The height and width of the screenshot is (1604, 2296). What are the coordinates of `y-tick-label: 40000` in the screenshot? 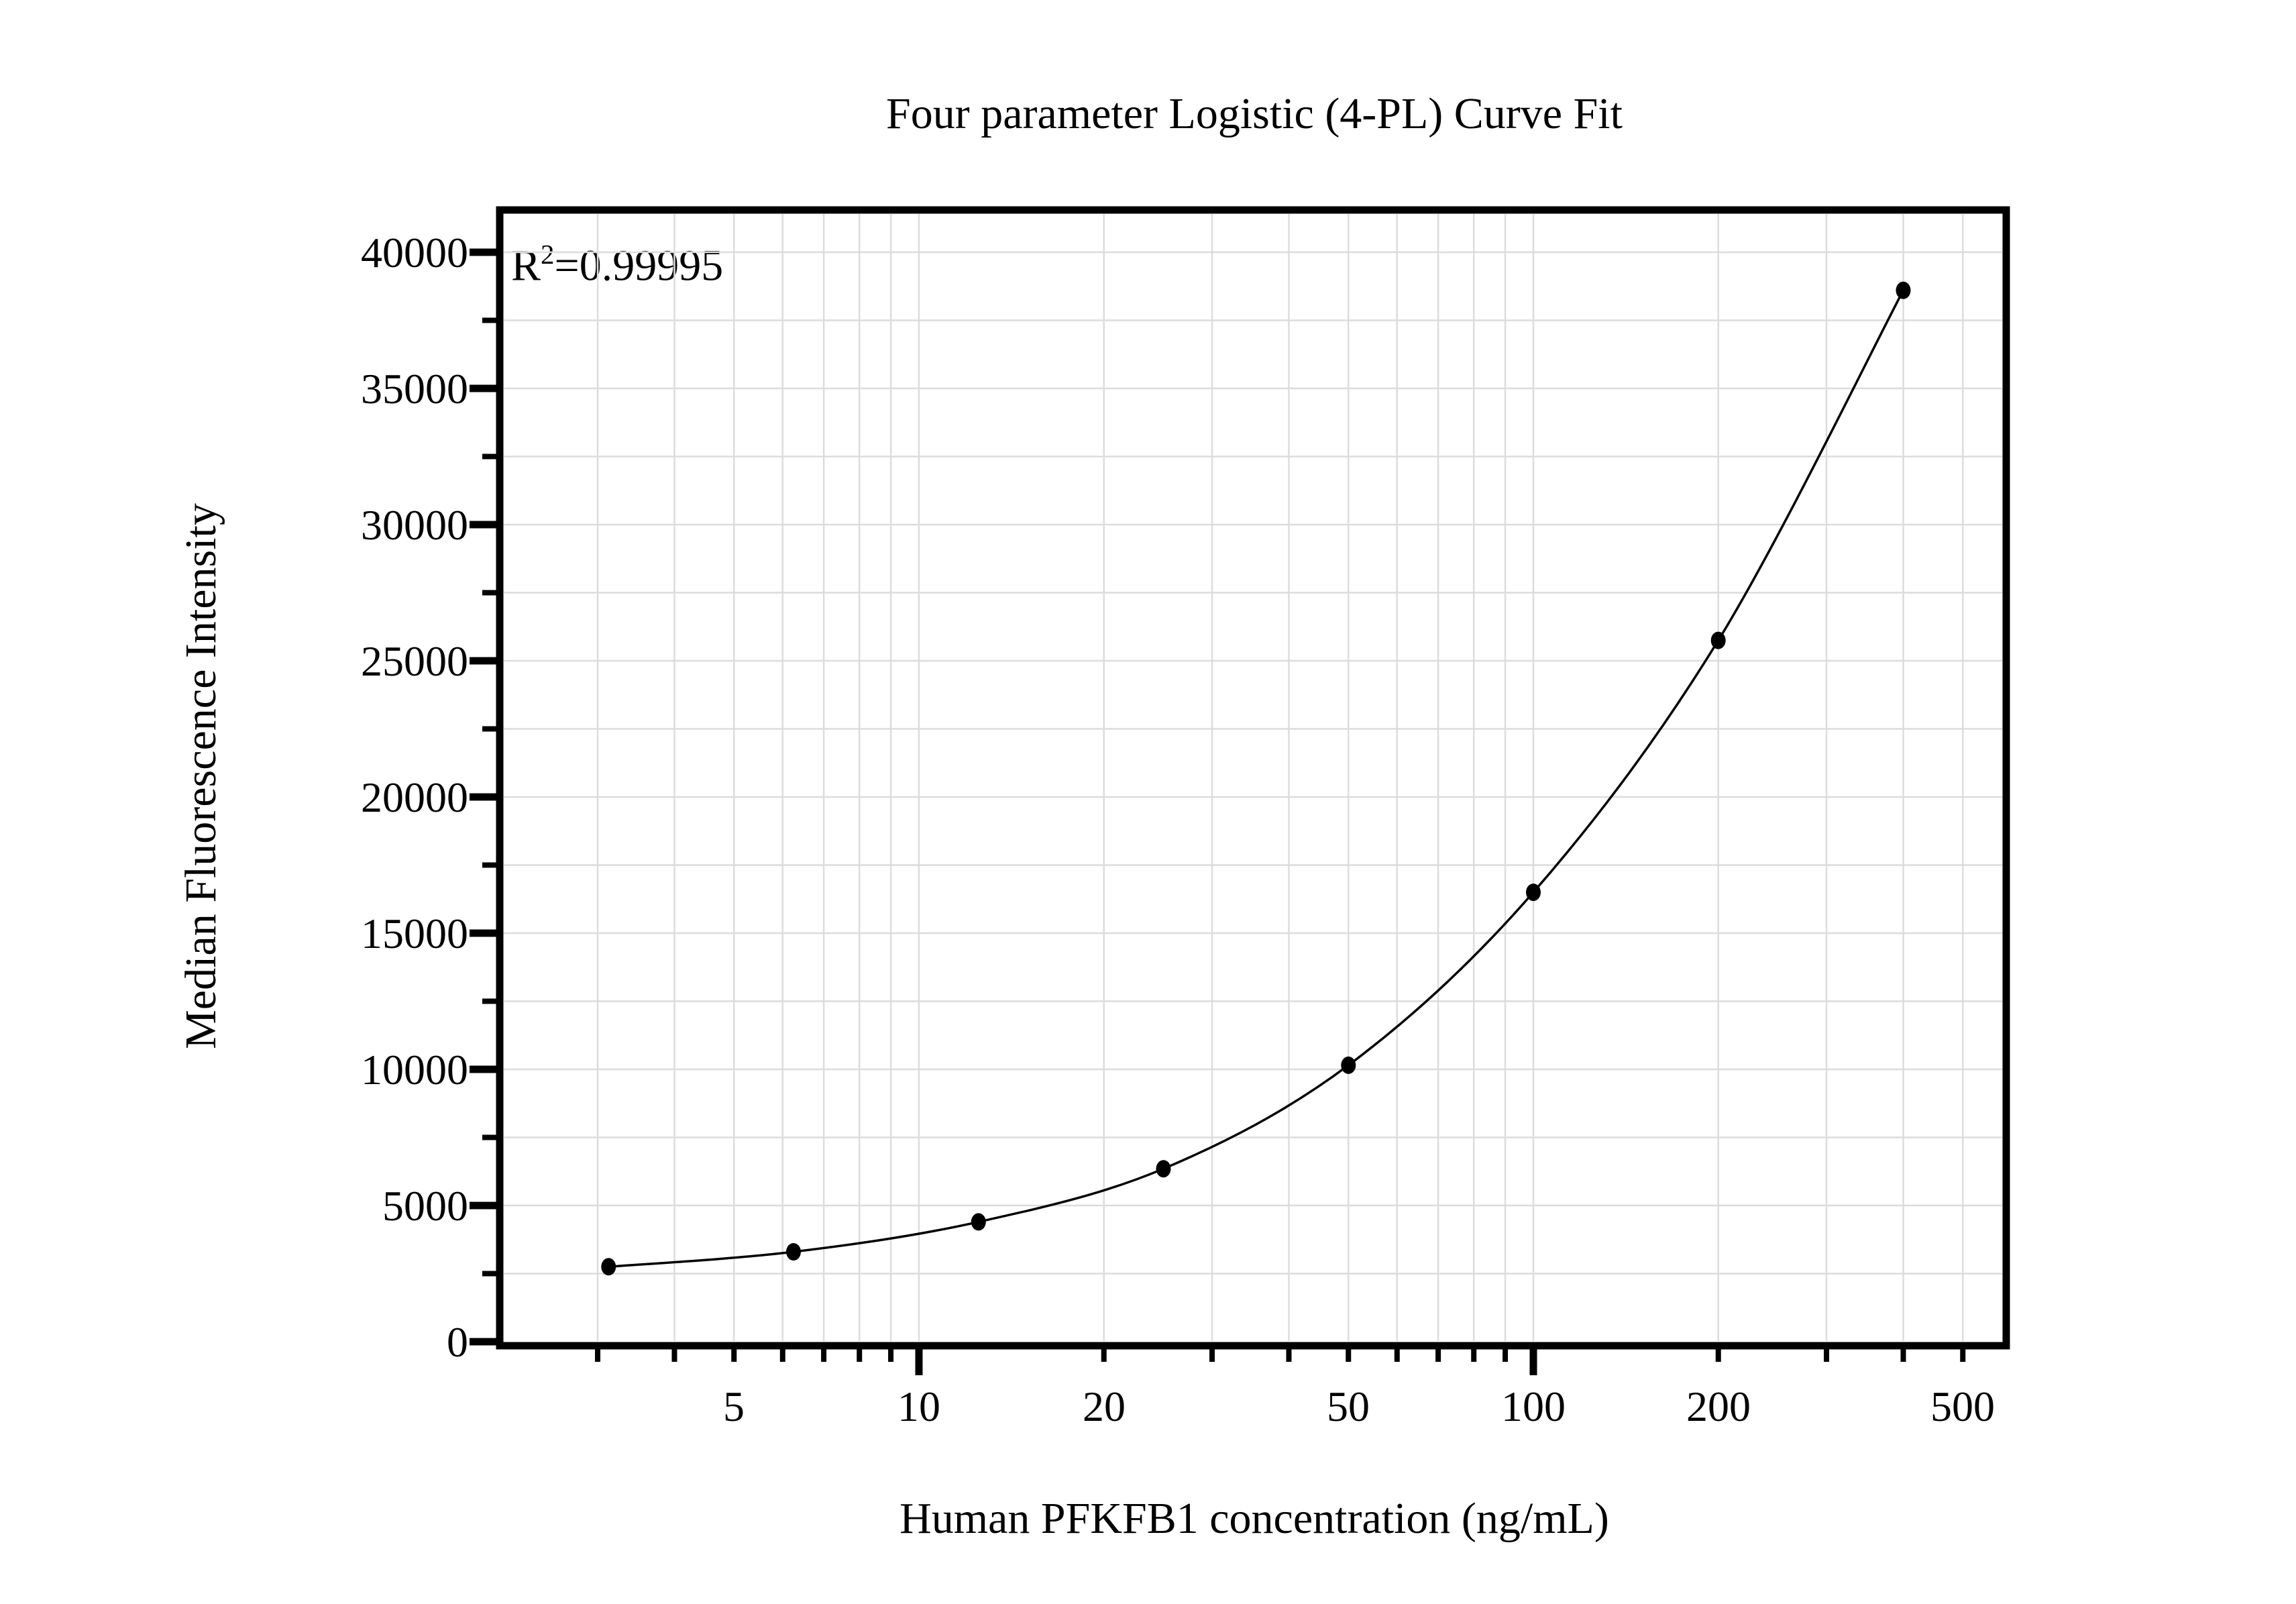 It's located at (415, 253).